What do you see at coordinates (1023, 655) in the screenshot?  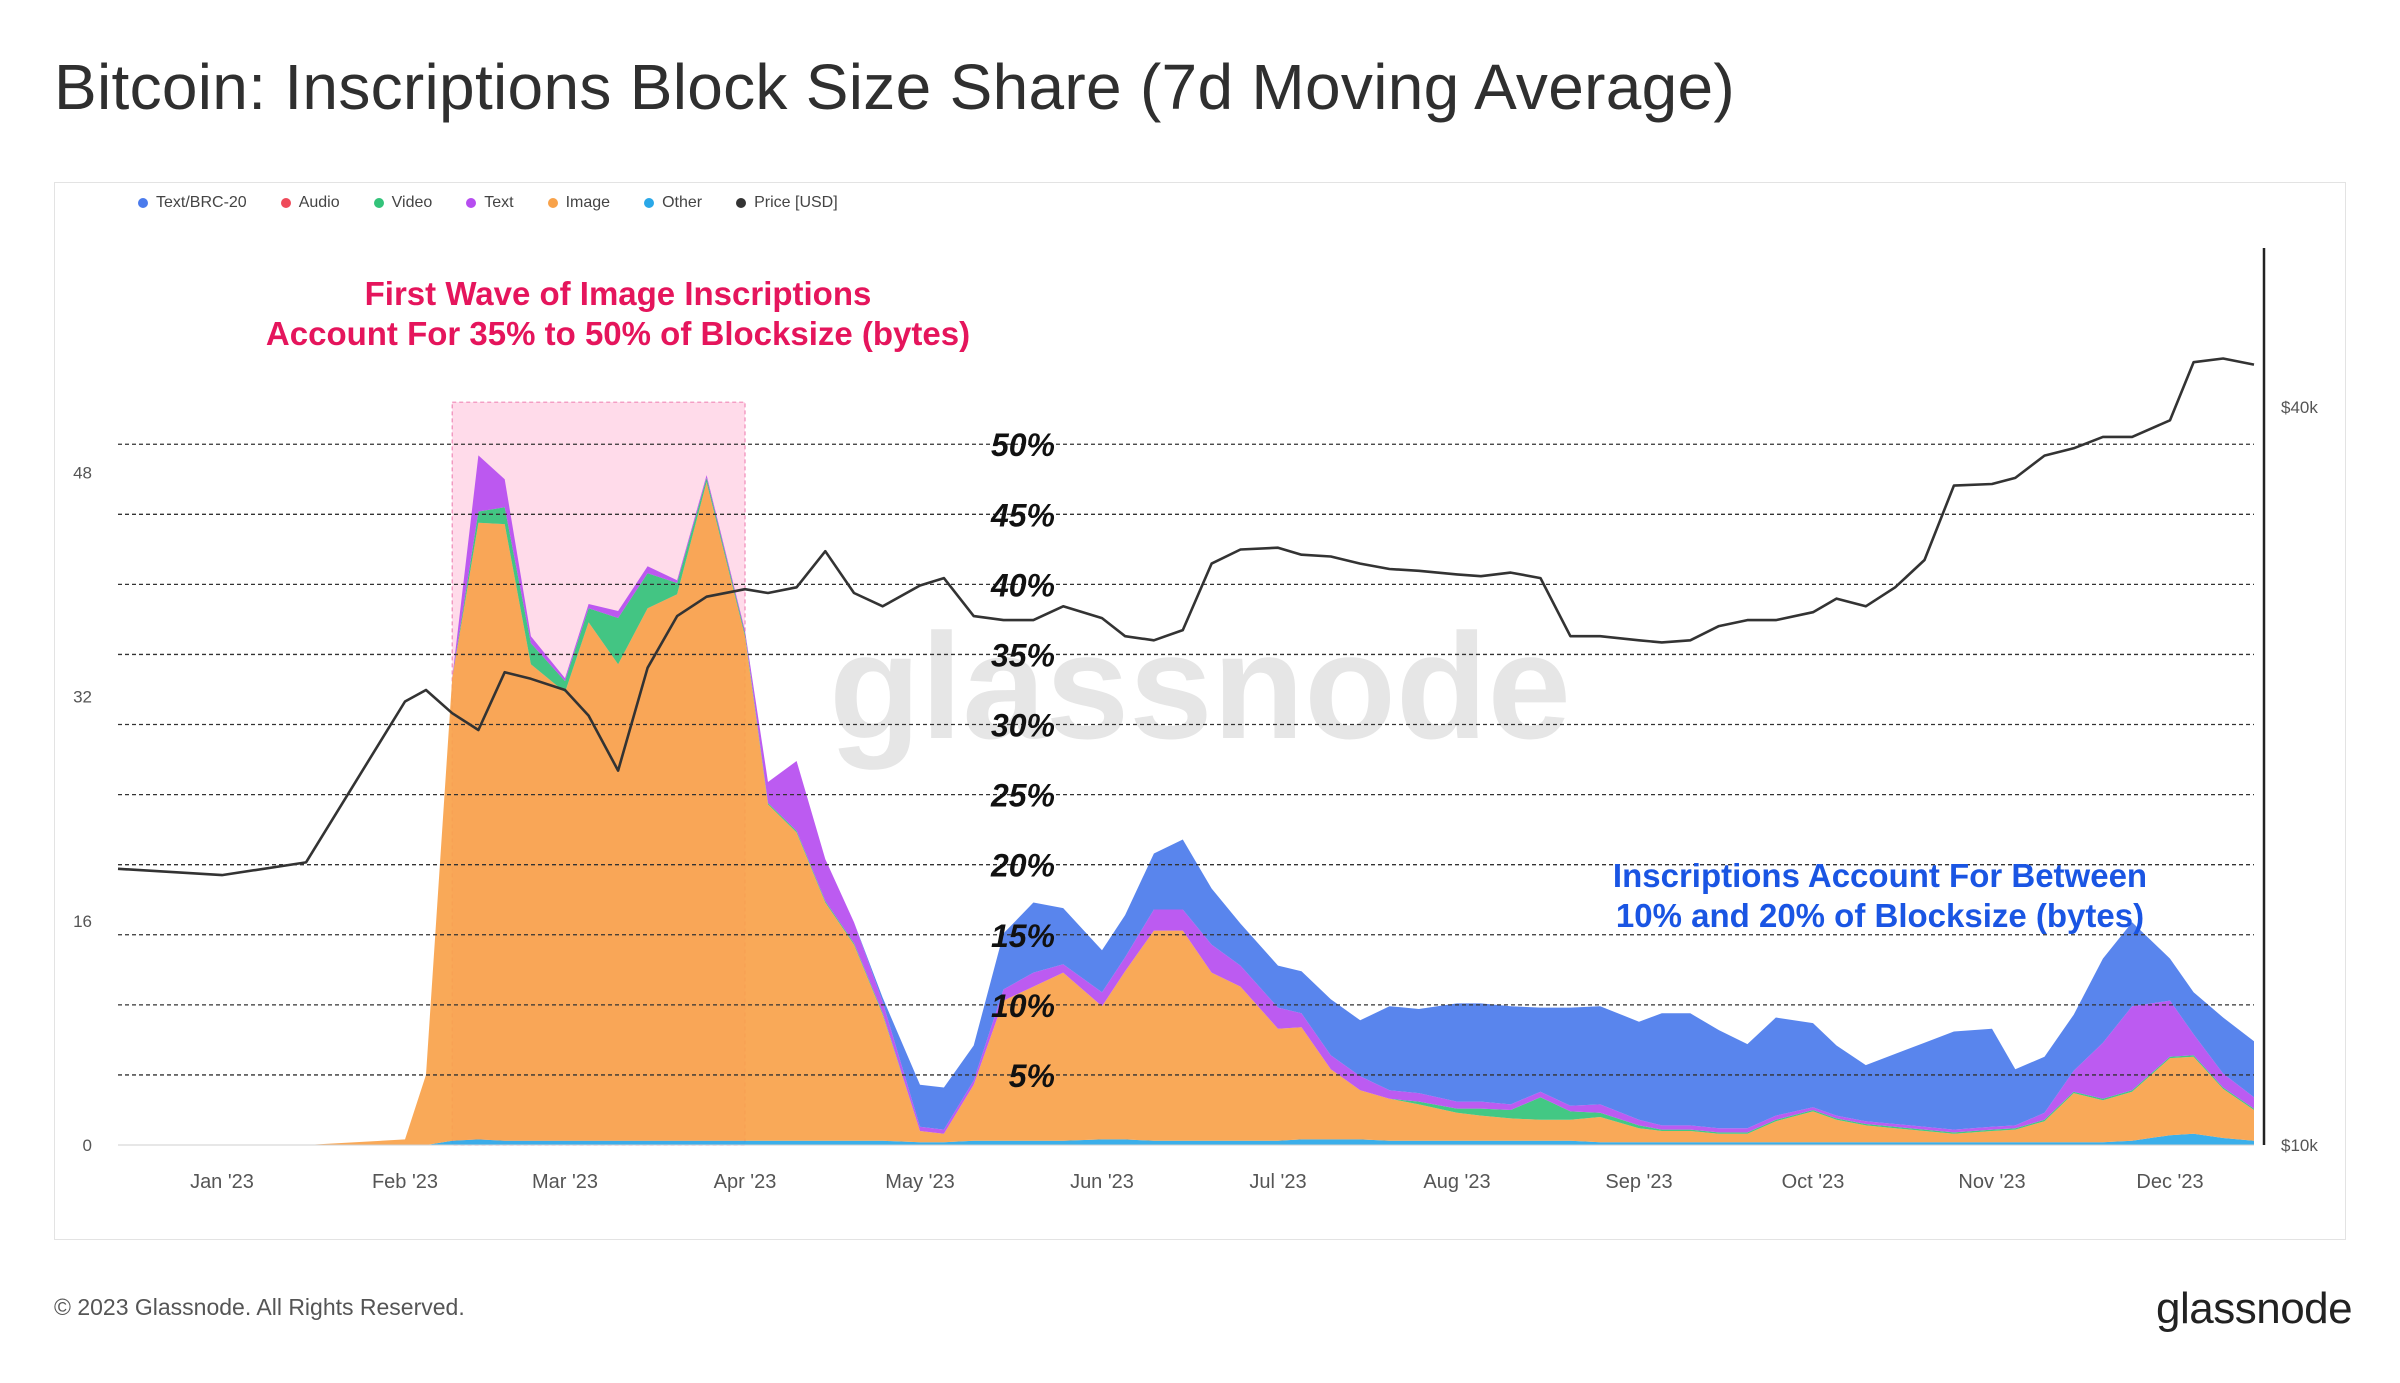 I see `reference-label: 35%` at bounding box center [1023, 655].